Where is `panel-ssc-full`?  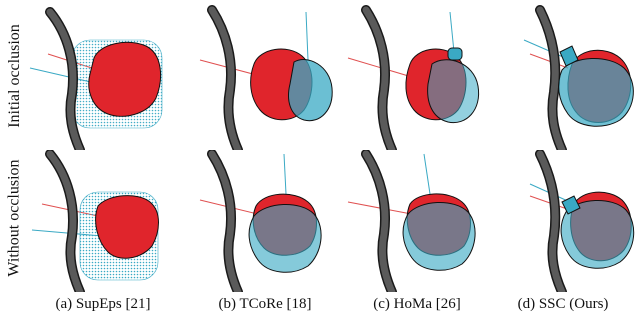
panel-ssc-full is located at coordinates (564, 221).